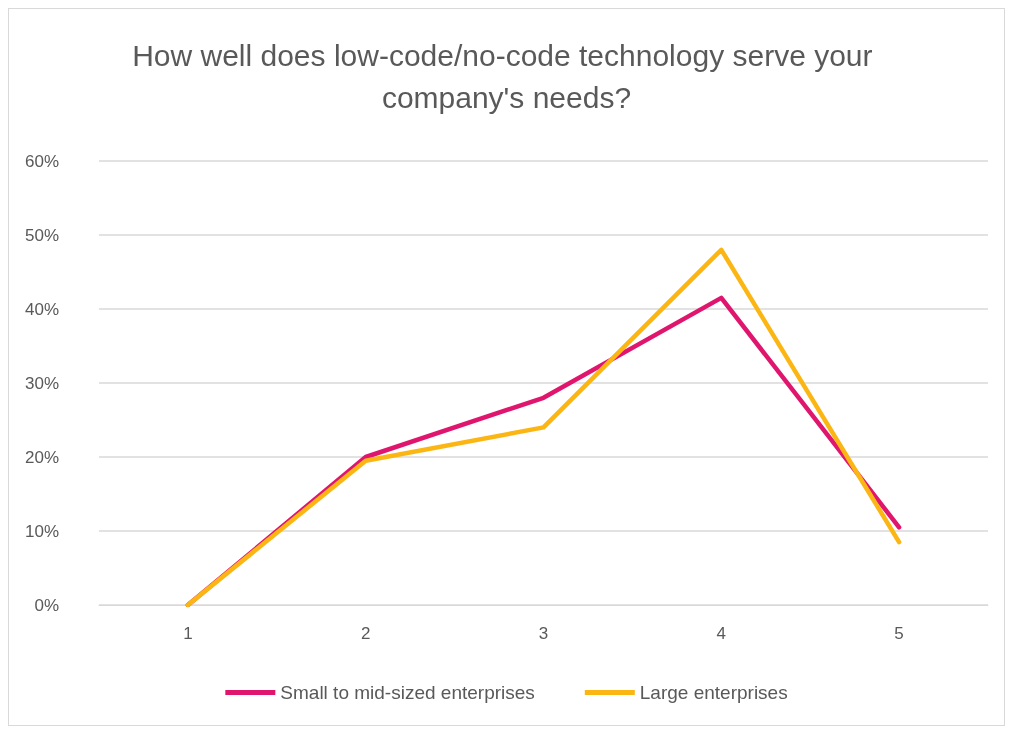  Describe the element at coordinates (899, 633) in the screenshot. I see `x-tick-label: 5` at that location.